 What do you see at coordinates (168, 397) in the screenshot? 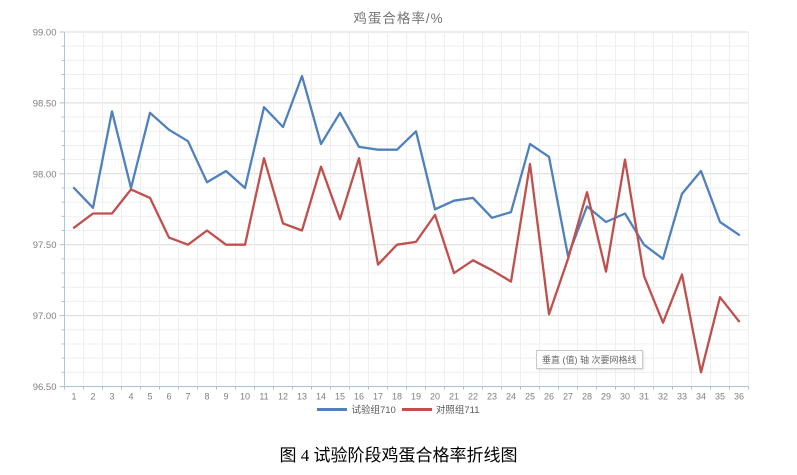
I see `x-axis-label: 6` at bounding box center [168, 397].